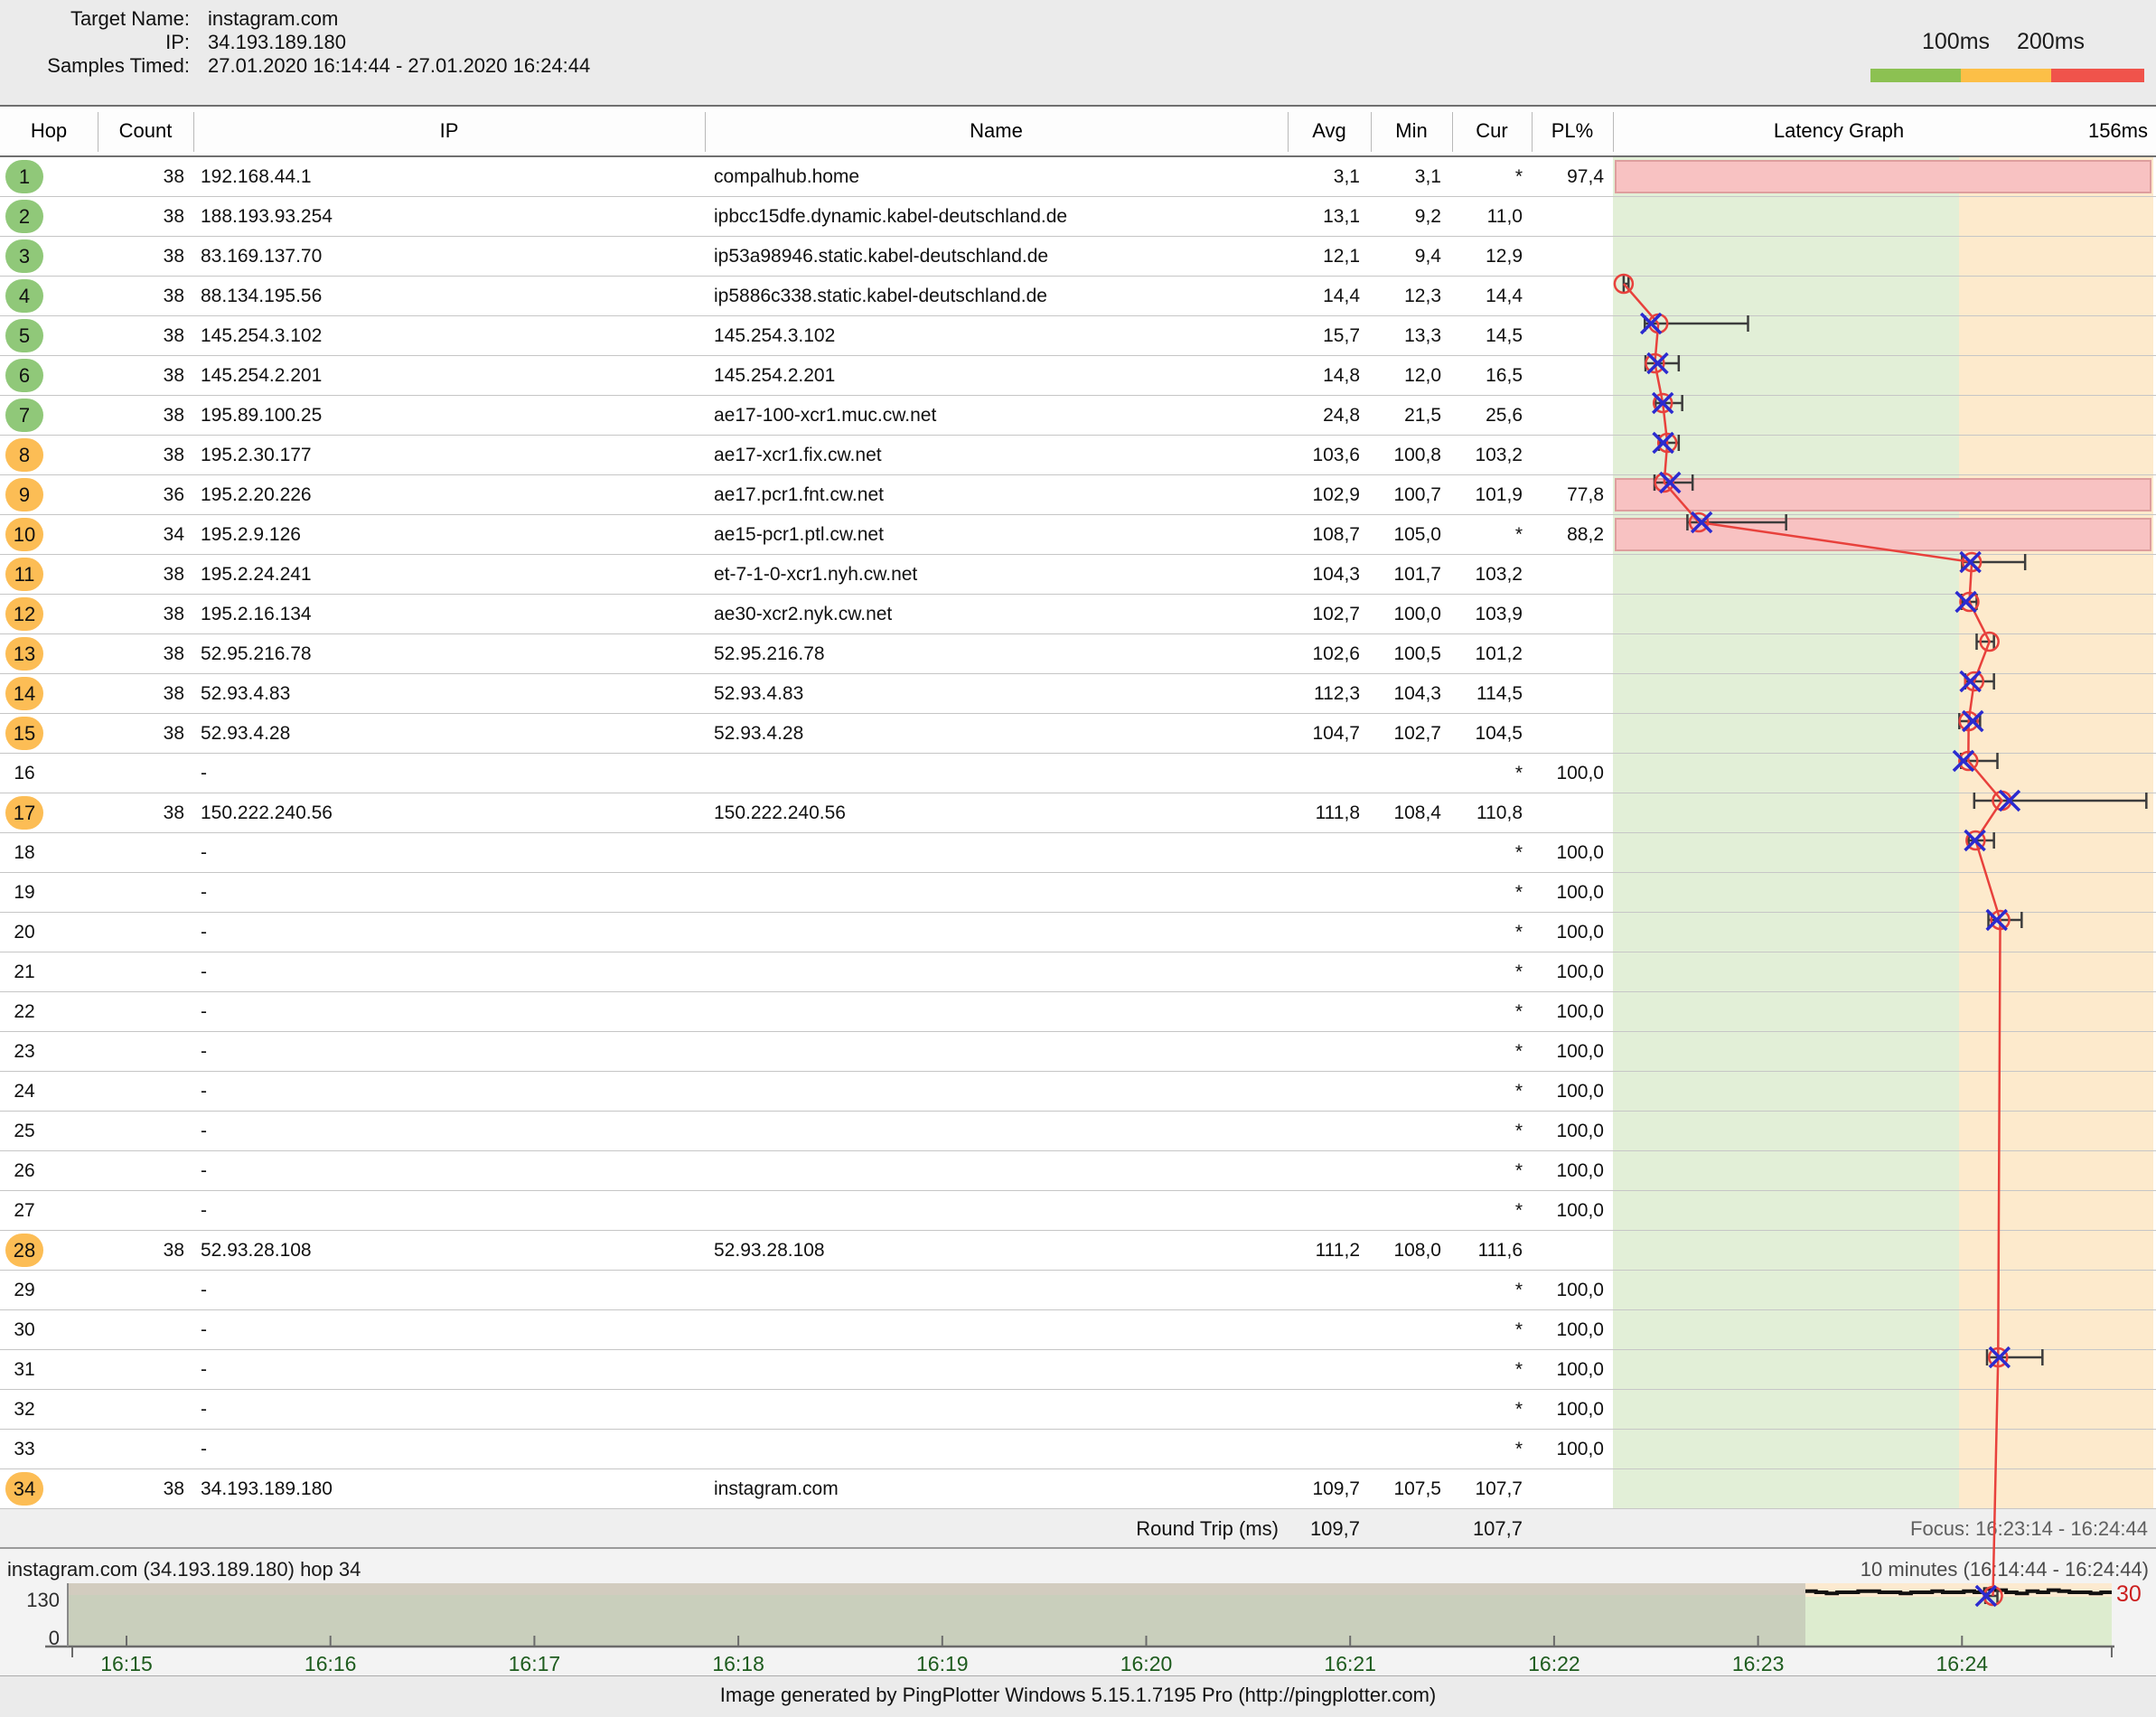 Image resolution: width=2156 pixels, height=1717 pixels. What do you see at coordinates (1499, 733) in the screenshot?
I see `cell-cur: 104,5` at bounding box center [1499, 733].